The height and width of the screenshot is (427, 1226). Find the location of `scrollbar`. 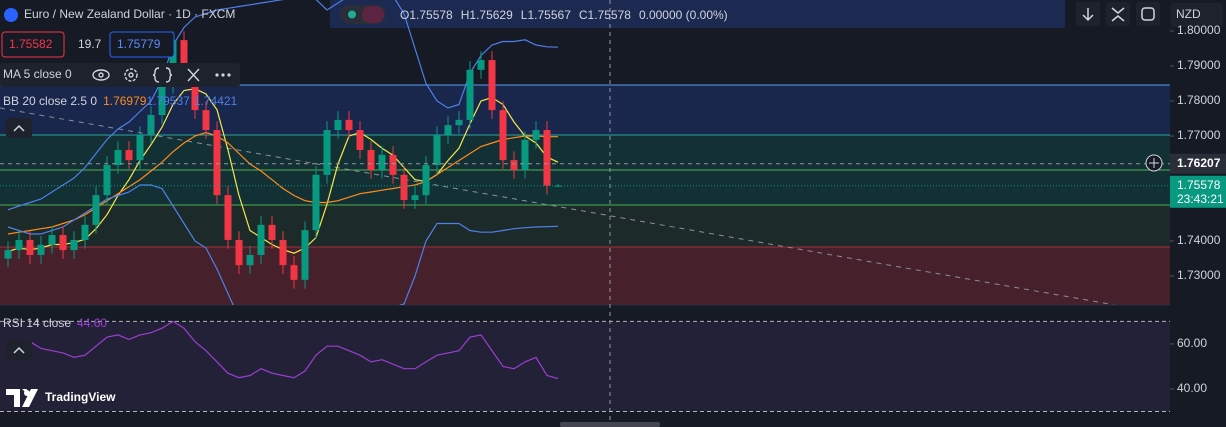

scrollbar is located at coordinates (610, 424).